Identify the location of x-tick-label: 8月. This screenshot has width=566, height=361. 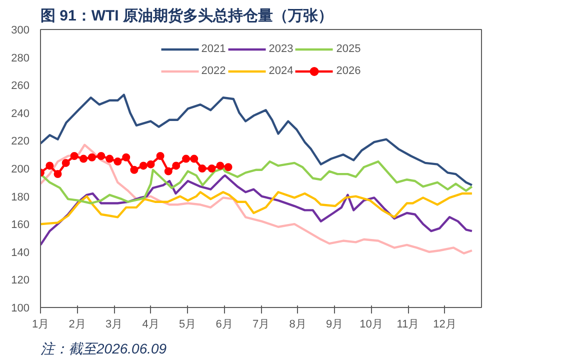
(297, 324).